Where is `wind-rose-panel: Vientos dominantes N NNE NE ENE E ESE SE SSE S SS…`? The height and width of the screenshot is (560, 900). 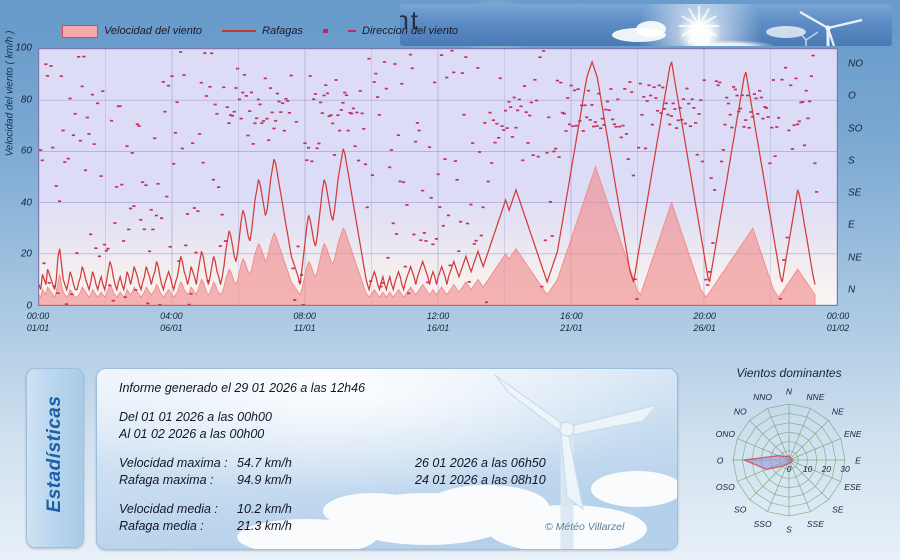
wind-rose-panel: Vientos dominantes N NNE NE ENE E ESE SE SSE S SS… is located at coordinates (789, 458).